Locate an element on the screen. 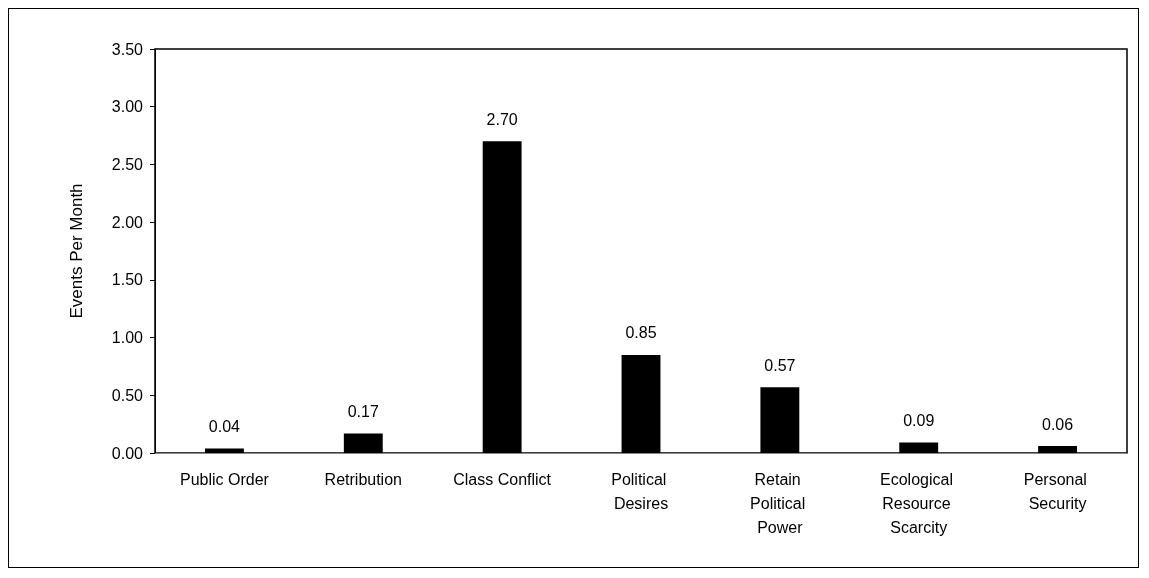 The height and width of the screenshot is (578, 1149). x-tick-label: Political Desires is located at coordinates (641, 491).